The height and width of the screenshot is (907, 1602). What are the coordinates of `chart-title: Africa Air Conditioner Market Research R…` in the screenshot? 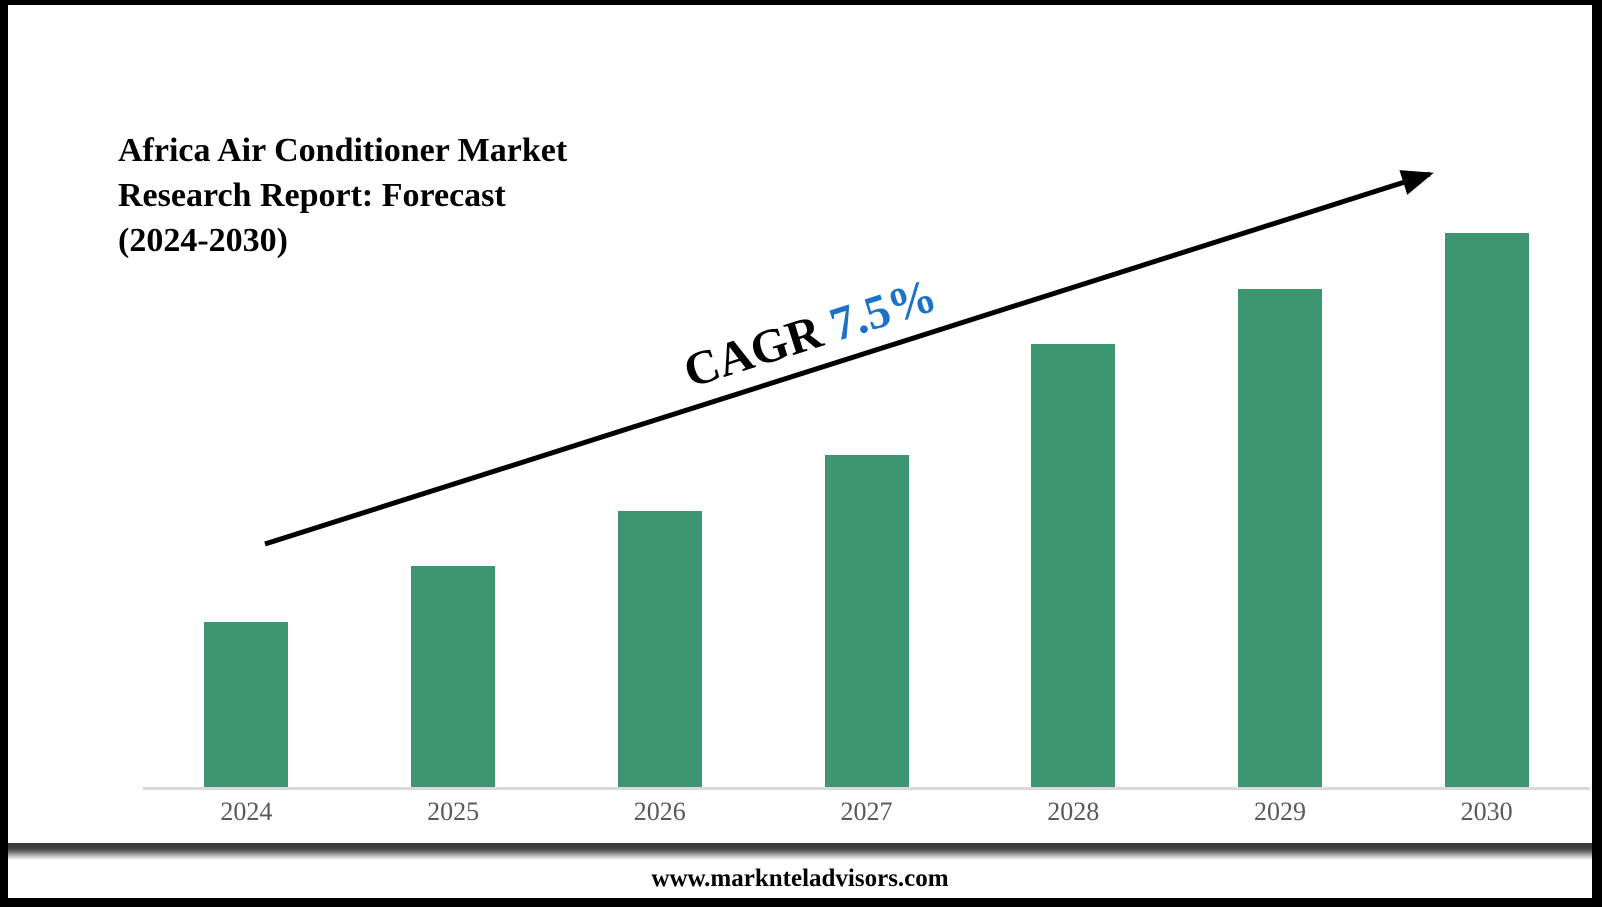 It's located at (398, 195).